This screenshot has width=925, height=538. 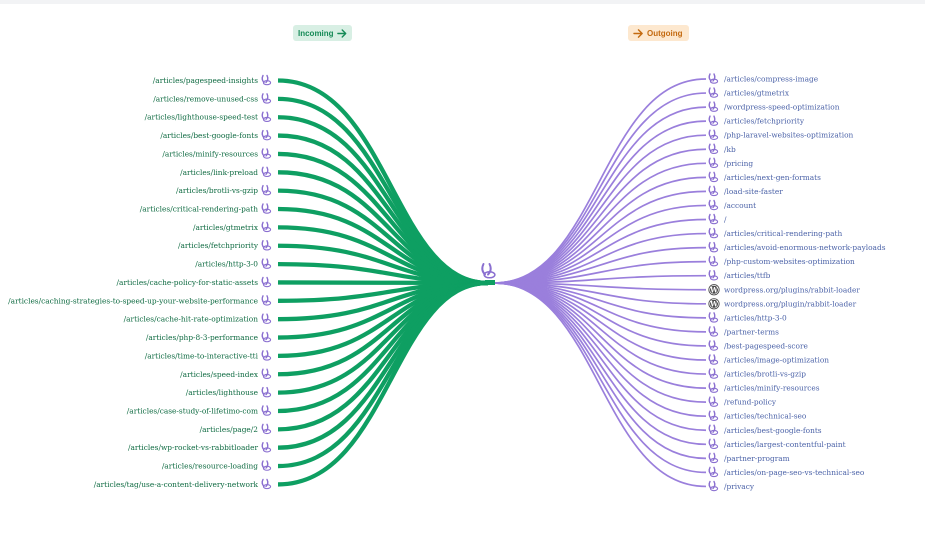 What do you see at coordinates (772, 388) in the screenshot?
I see `outgoing-node-label: /articles/minify-resources` at bounding box center [772, 388].